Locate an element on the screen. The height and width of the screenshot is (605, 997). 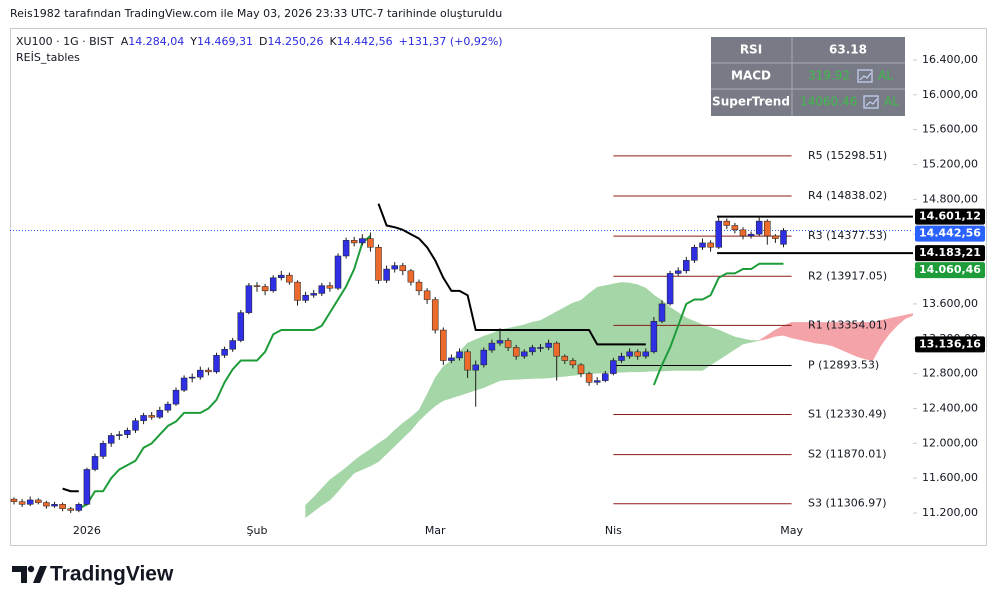
pivot-label: P (12893.53) is located at coordinates (843, 364).